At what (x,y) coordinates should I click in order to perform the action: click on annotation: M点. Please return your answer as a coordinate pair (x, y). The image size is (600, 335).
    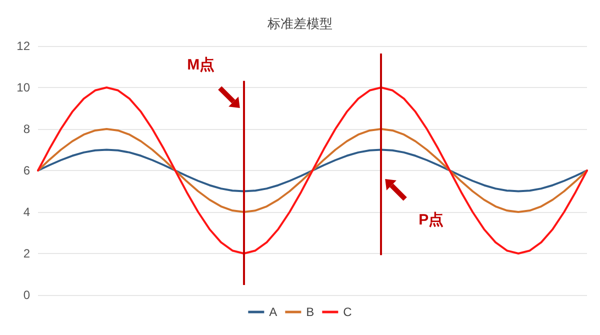
    Looking at the image, I should click on (201, 65).